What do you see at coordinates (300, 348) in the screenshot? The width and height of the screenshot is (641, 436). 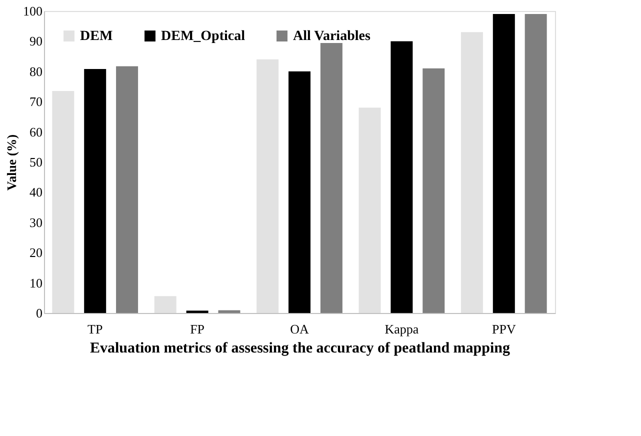 I see `x-axis-title: Evaluation metrics of assessing the accuracy of peatland mapping` at bounding box center [300, 348].